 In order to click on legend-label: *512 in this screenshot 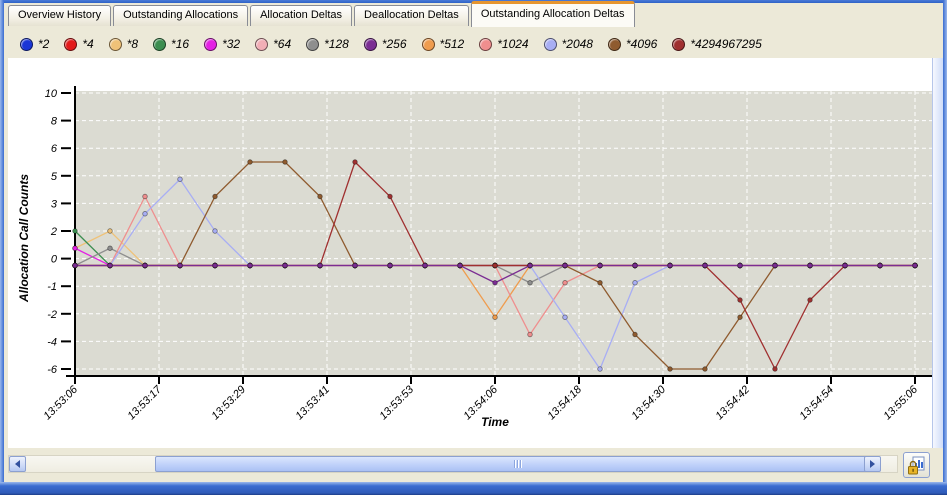, I will do `click(452, 44)`.